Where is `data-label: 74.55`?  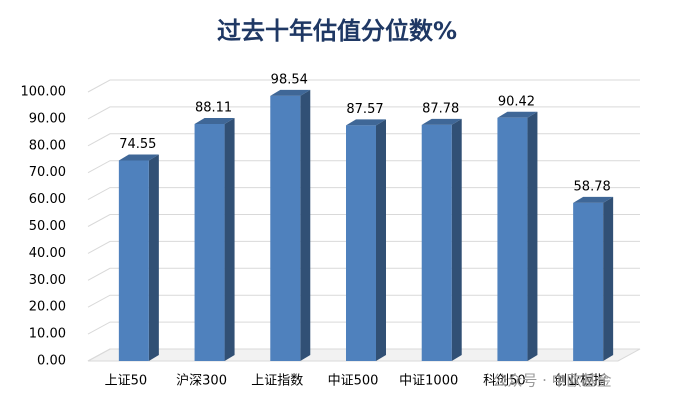 data-label: 74.55 is located at coordinates (137, 144).